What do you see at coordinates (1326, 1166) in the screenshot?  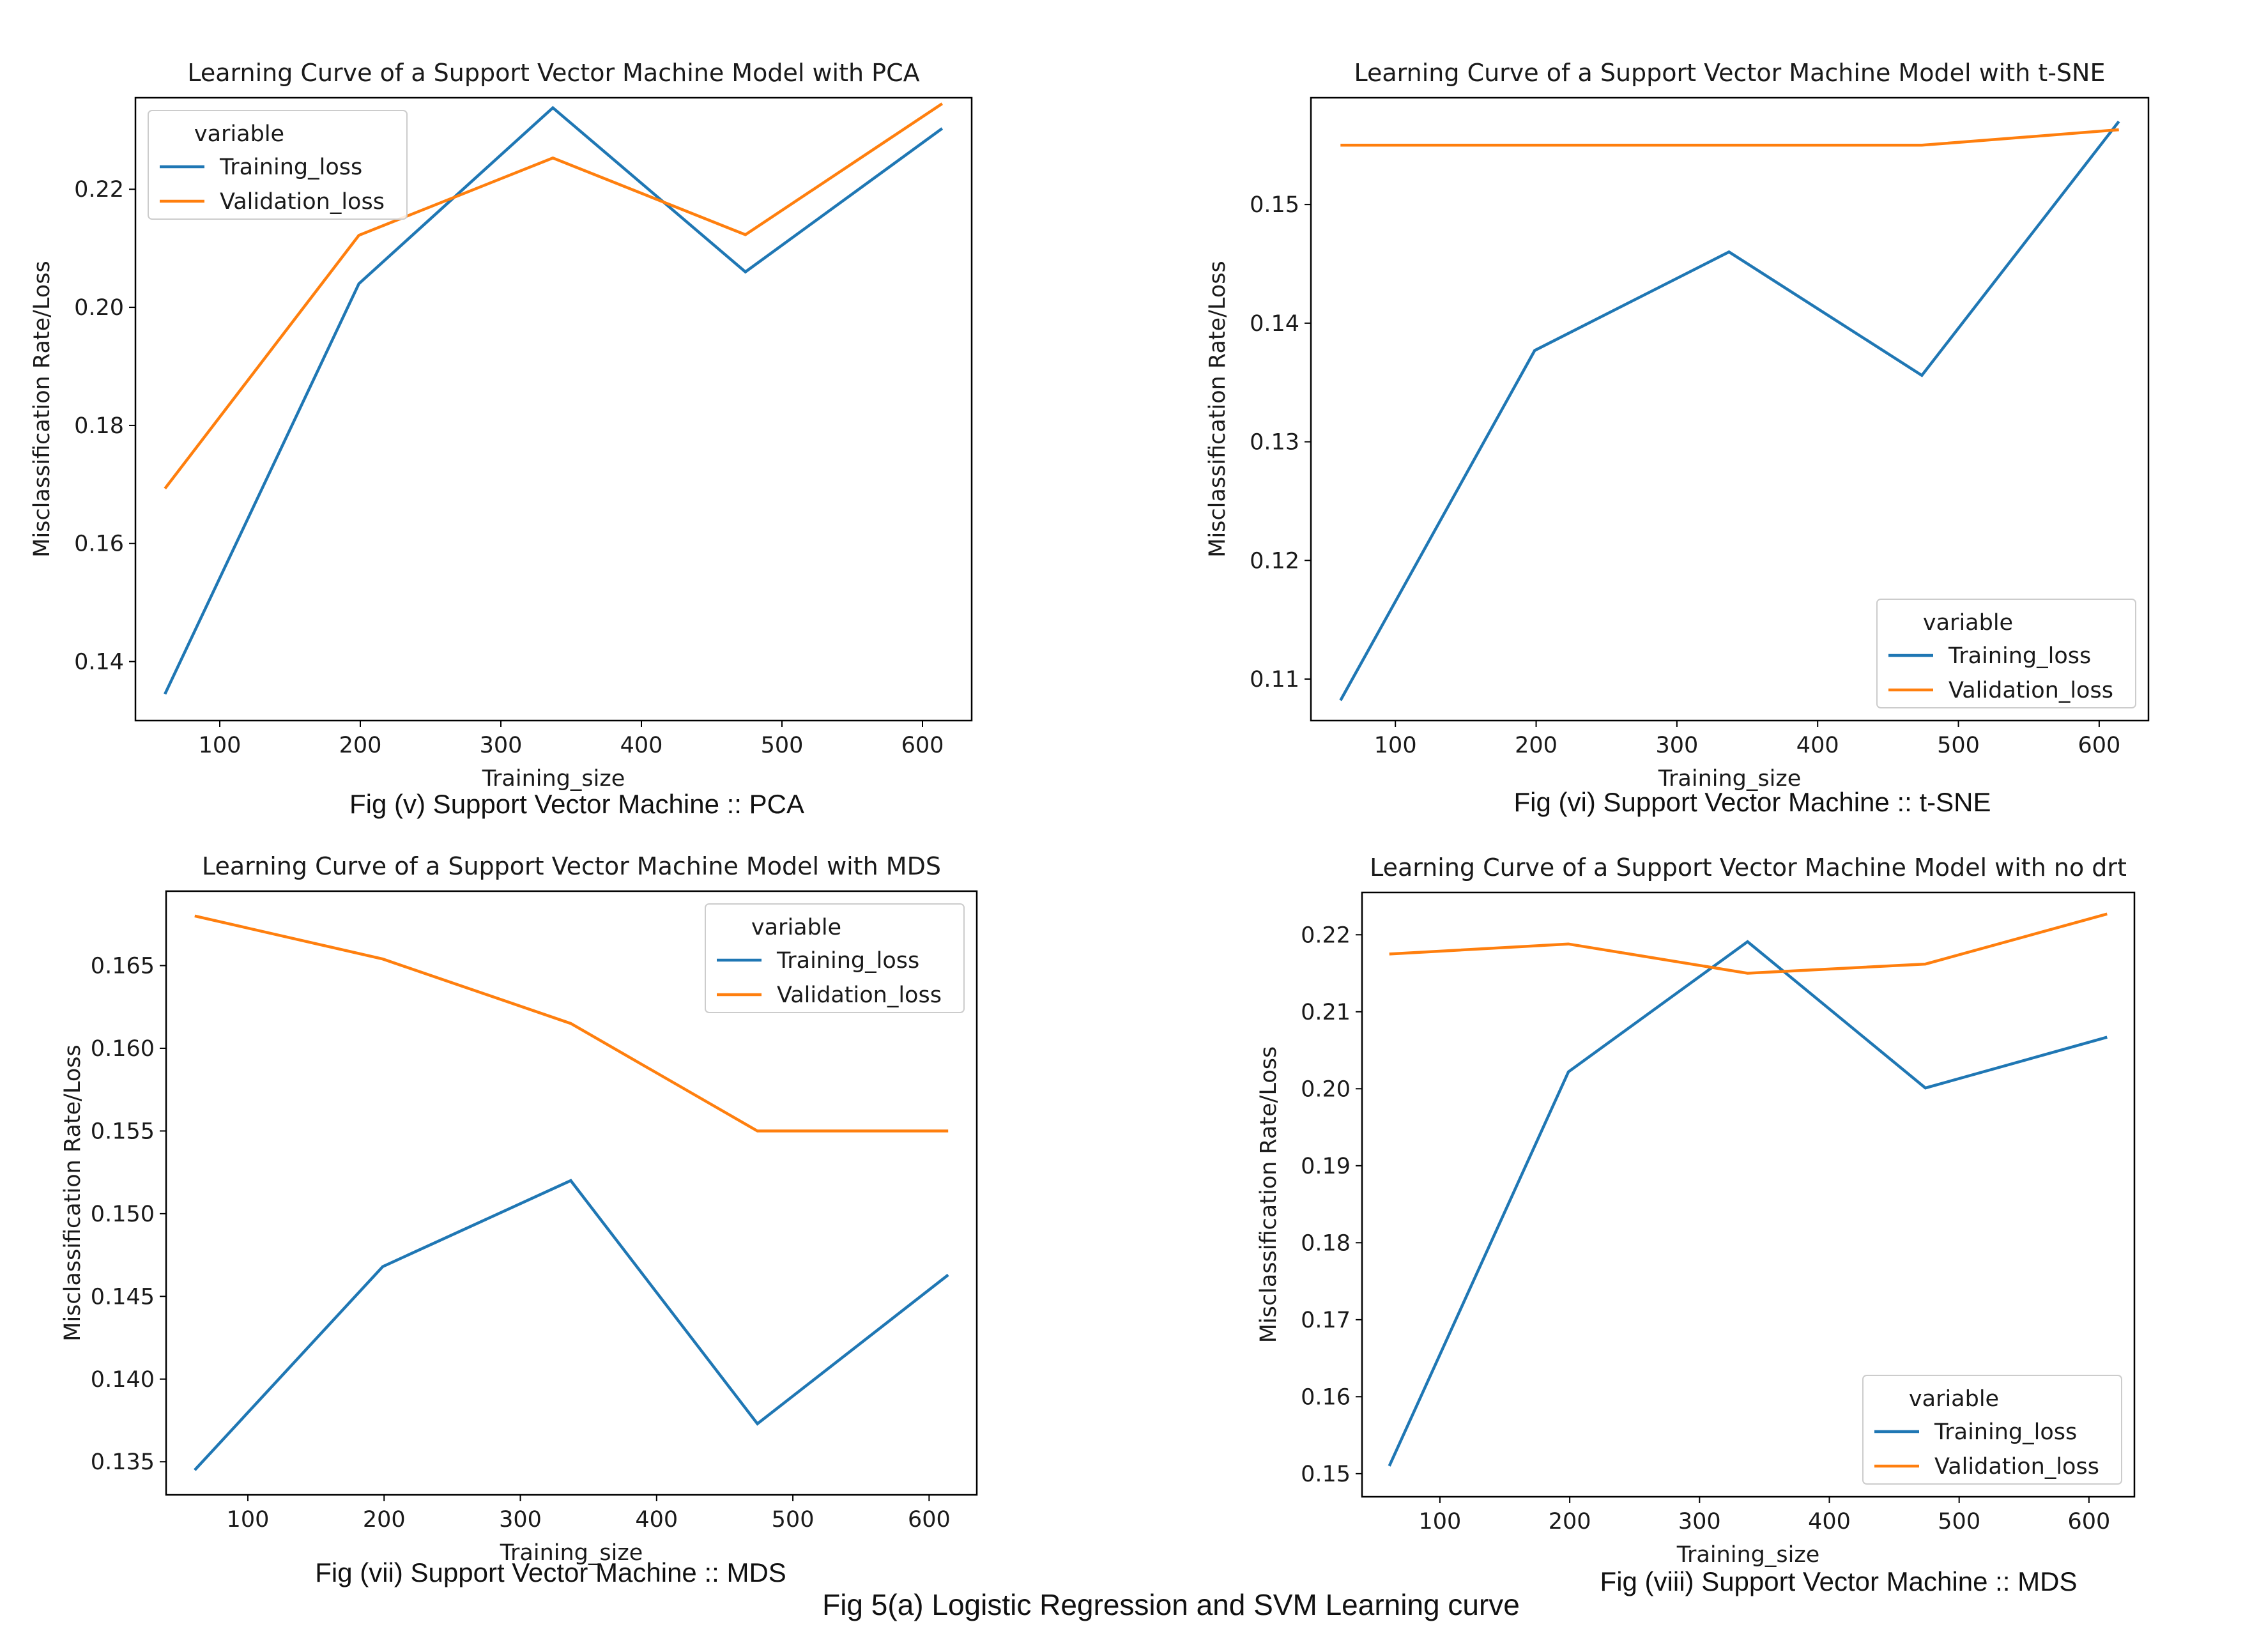 I see `y-tick-label: 0.19` at bounding box center [1326, 1166].